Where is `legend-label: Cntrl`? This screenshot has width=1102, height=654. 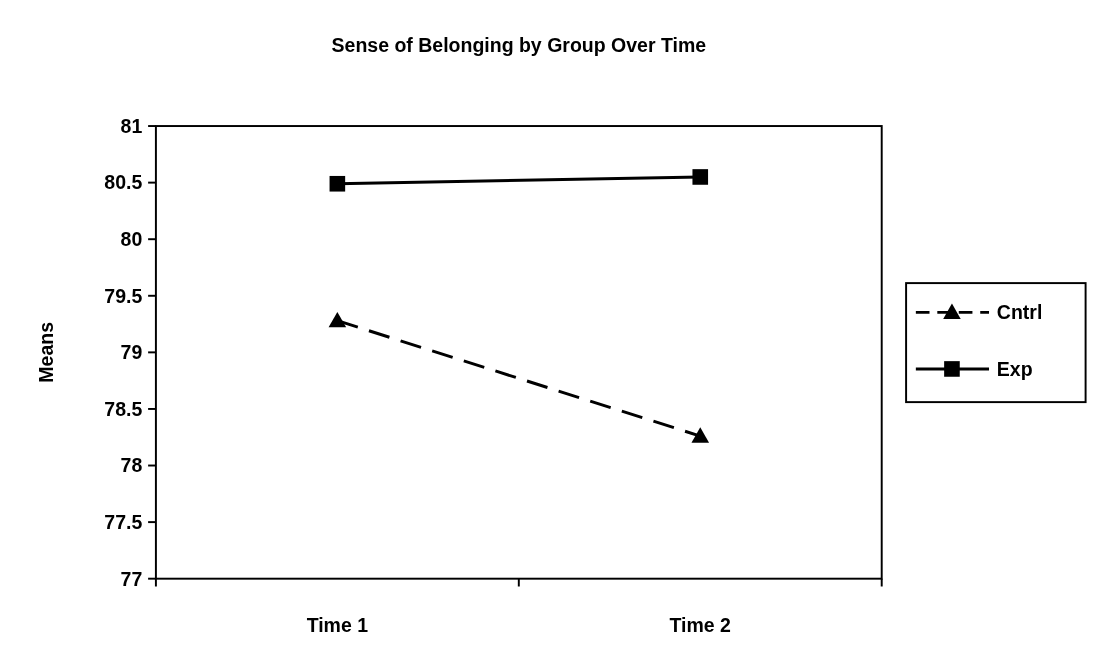 legend-label: Cntrl is located at coordinates (1019, 312).